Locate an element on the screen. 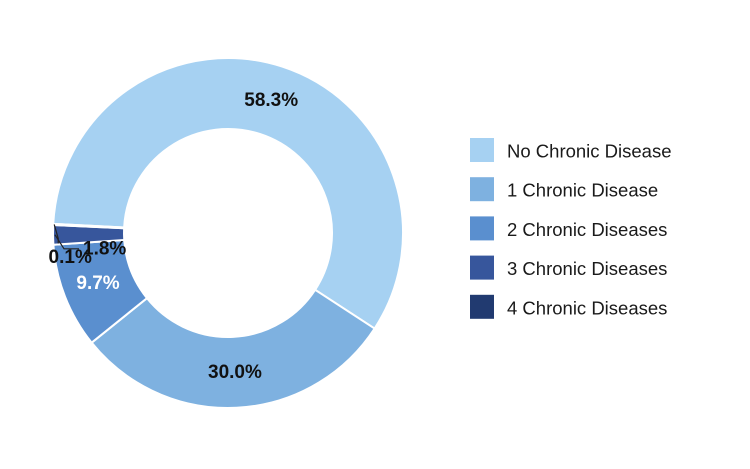 Image resolution: width=750 pixels, height=469 pixels. data-label-no-chronic-disease: 58.3% is located at coordinates (271, 100).